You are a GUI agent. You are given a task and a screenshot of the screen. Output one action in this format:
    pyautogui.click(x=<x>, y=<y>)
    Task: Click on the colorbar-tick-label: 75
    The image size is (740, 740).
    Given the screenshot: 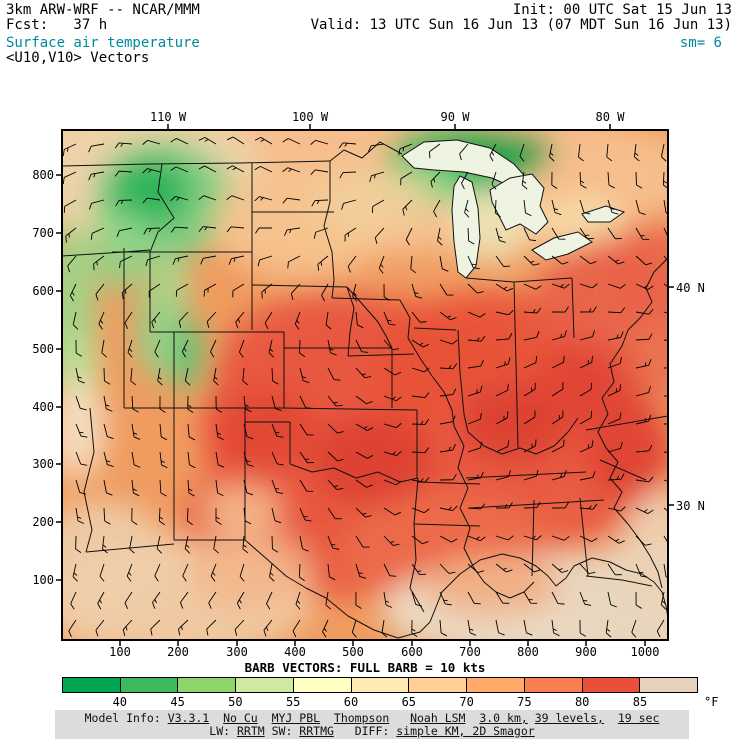 What is the action you would take?
    pyautogui.click(x=524, y=702)
    